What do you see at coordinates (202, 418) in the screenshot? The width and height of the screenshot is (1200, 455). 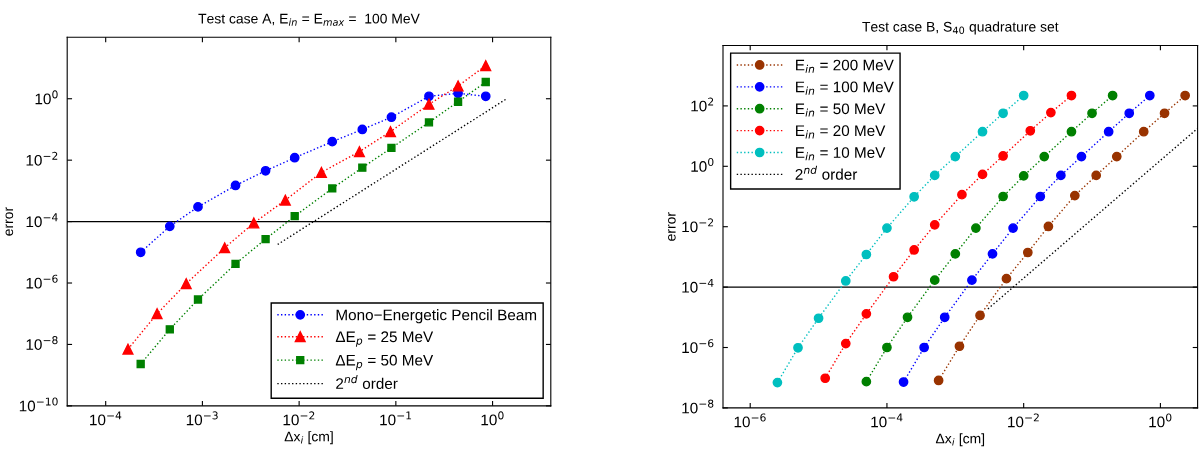 I see `x-tick-label: 10$^{−3}$` at bounding box center [202, 418].